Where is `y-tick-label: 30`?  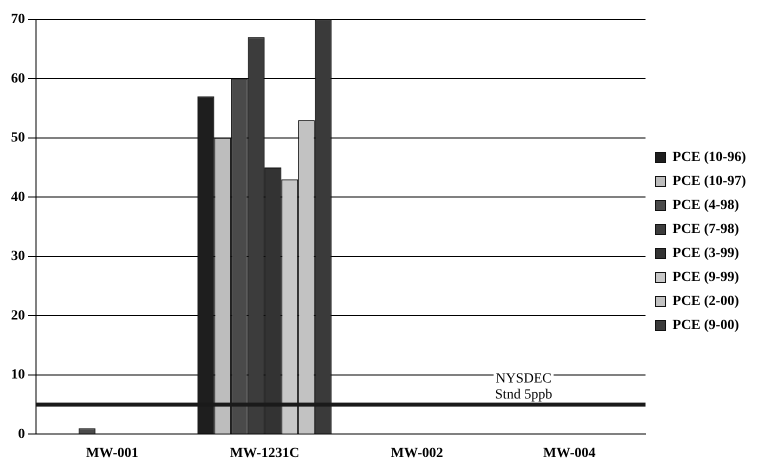
y-tick-label: 30 is located at coordinates (18, 256).